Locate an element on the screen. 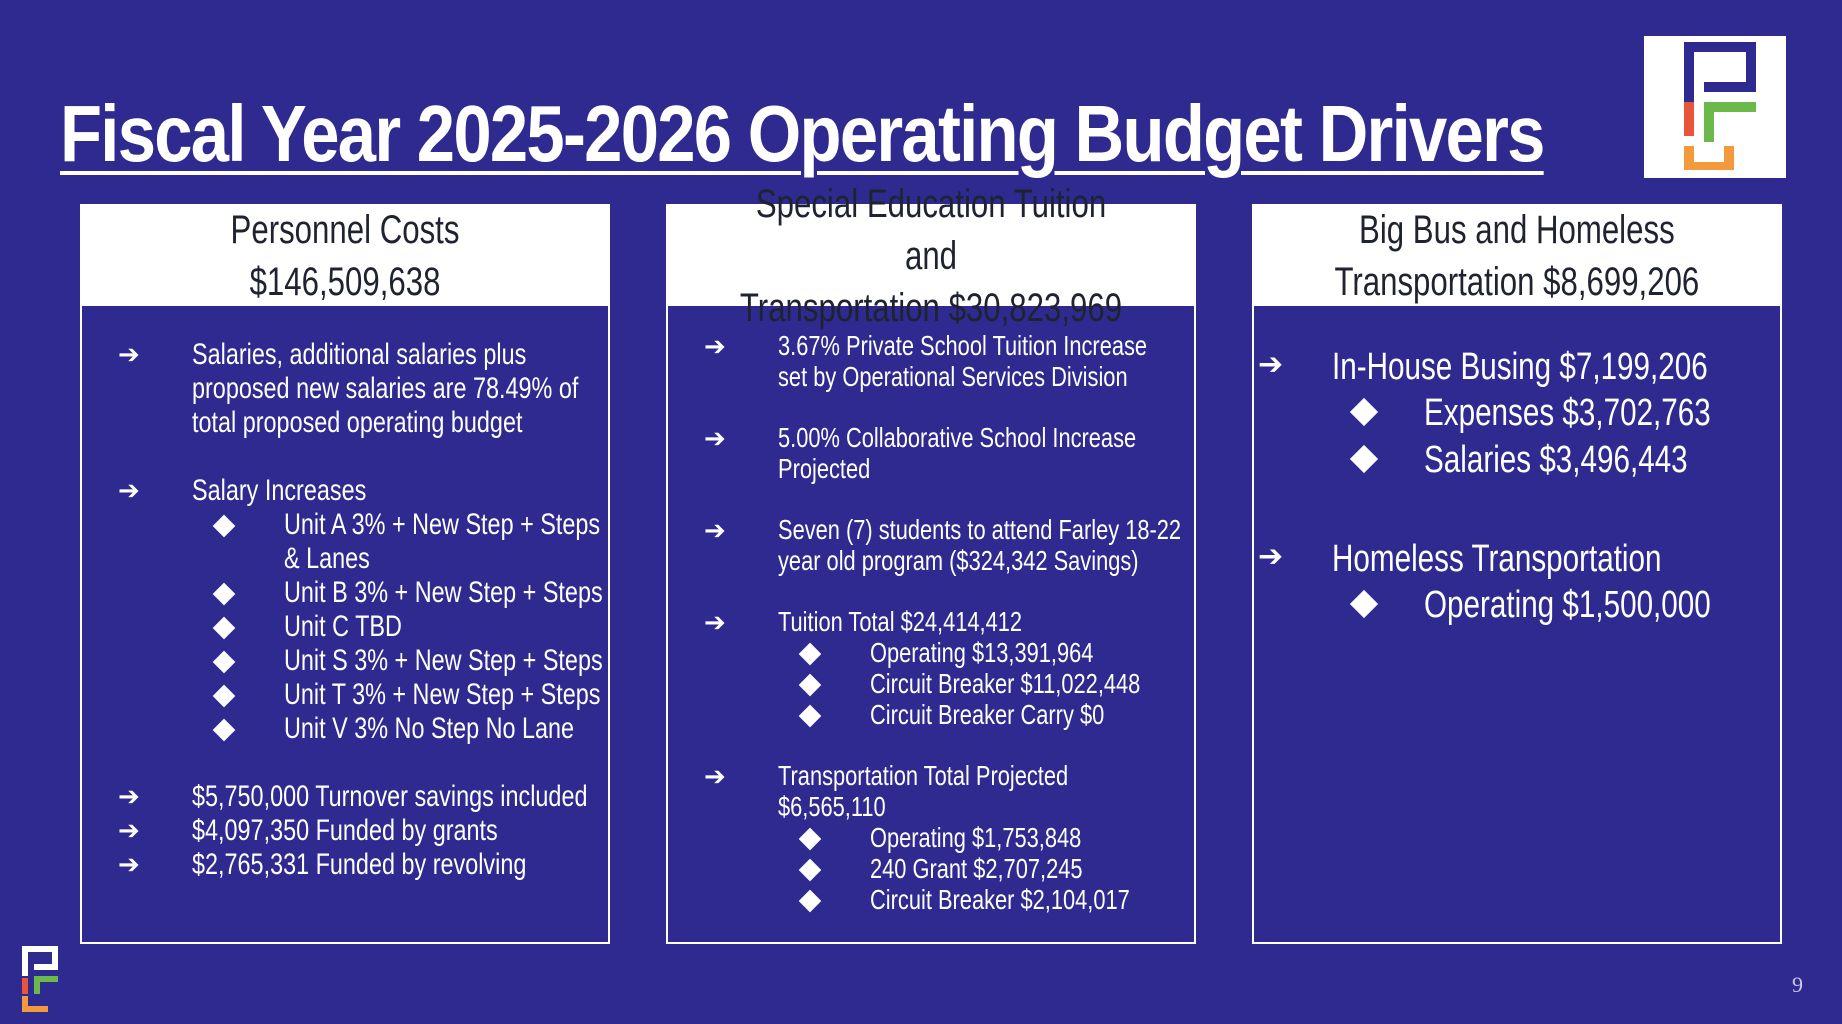 The height and width of the screenshot is (1024, 1842). card-heading-text: Personnel Costs $146,509,638 is located at coordinates (345, 256).